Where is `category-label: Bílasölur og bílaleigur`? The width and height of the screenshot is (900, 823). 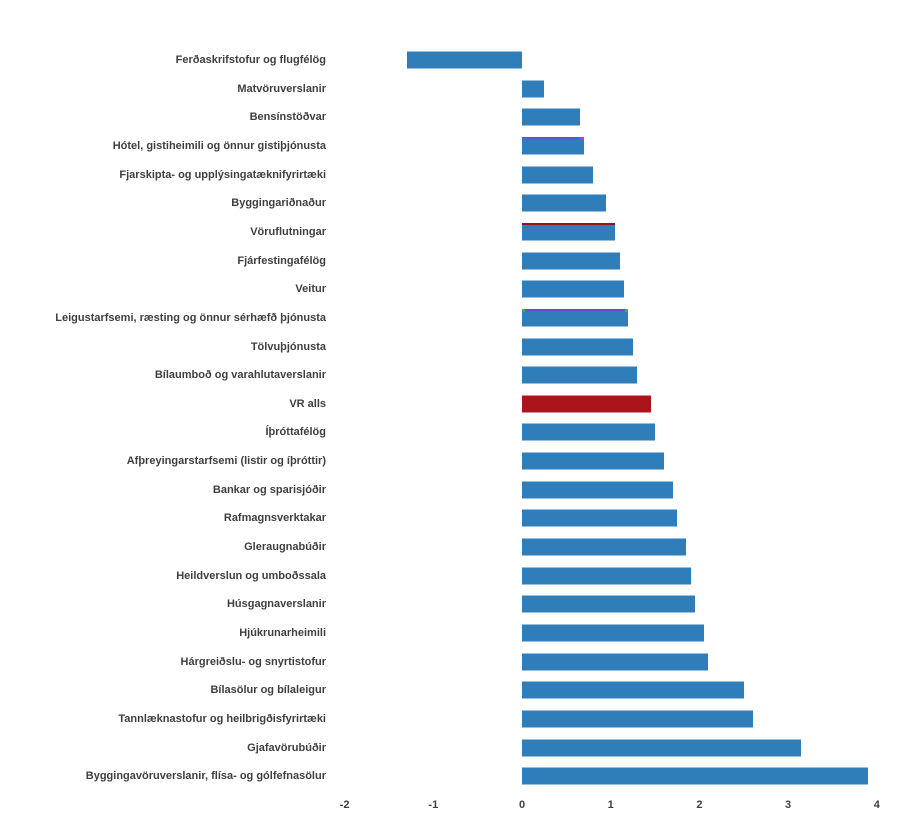 category-label: Bílasölur og bílaleigur is located at coordinates (268, 690).